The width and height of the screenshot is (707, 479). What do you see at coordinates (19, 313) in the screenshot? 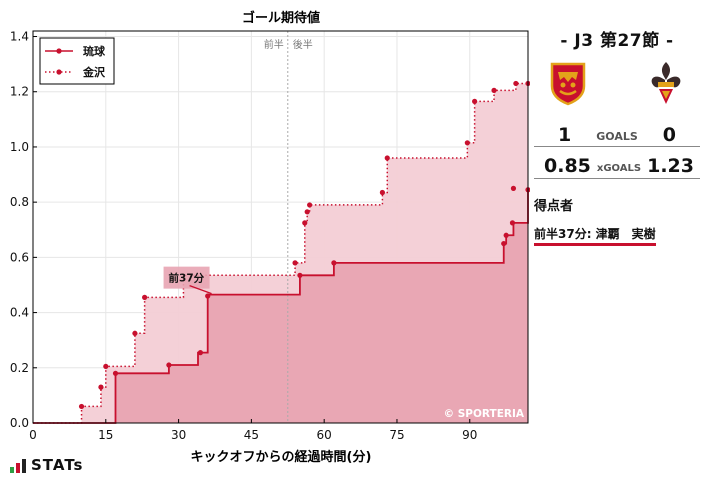
I see `y-tick-label: 0.4` at bounding box center [19, 313].